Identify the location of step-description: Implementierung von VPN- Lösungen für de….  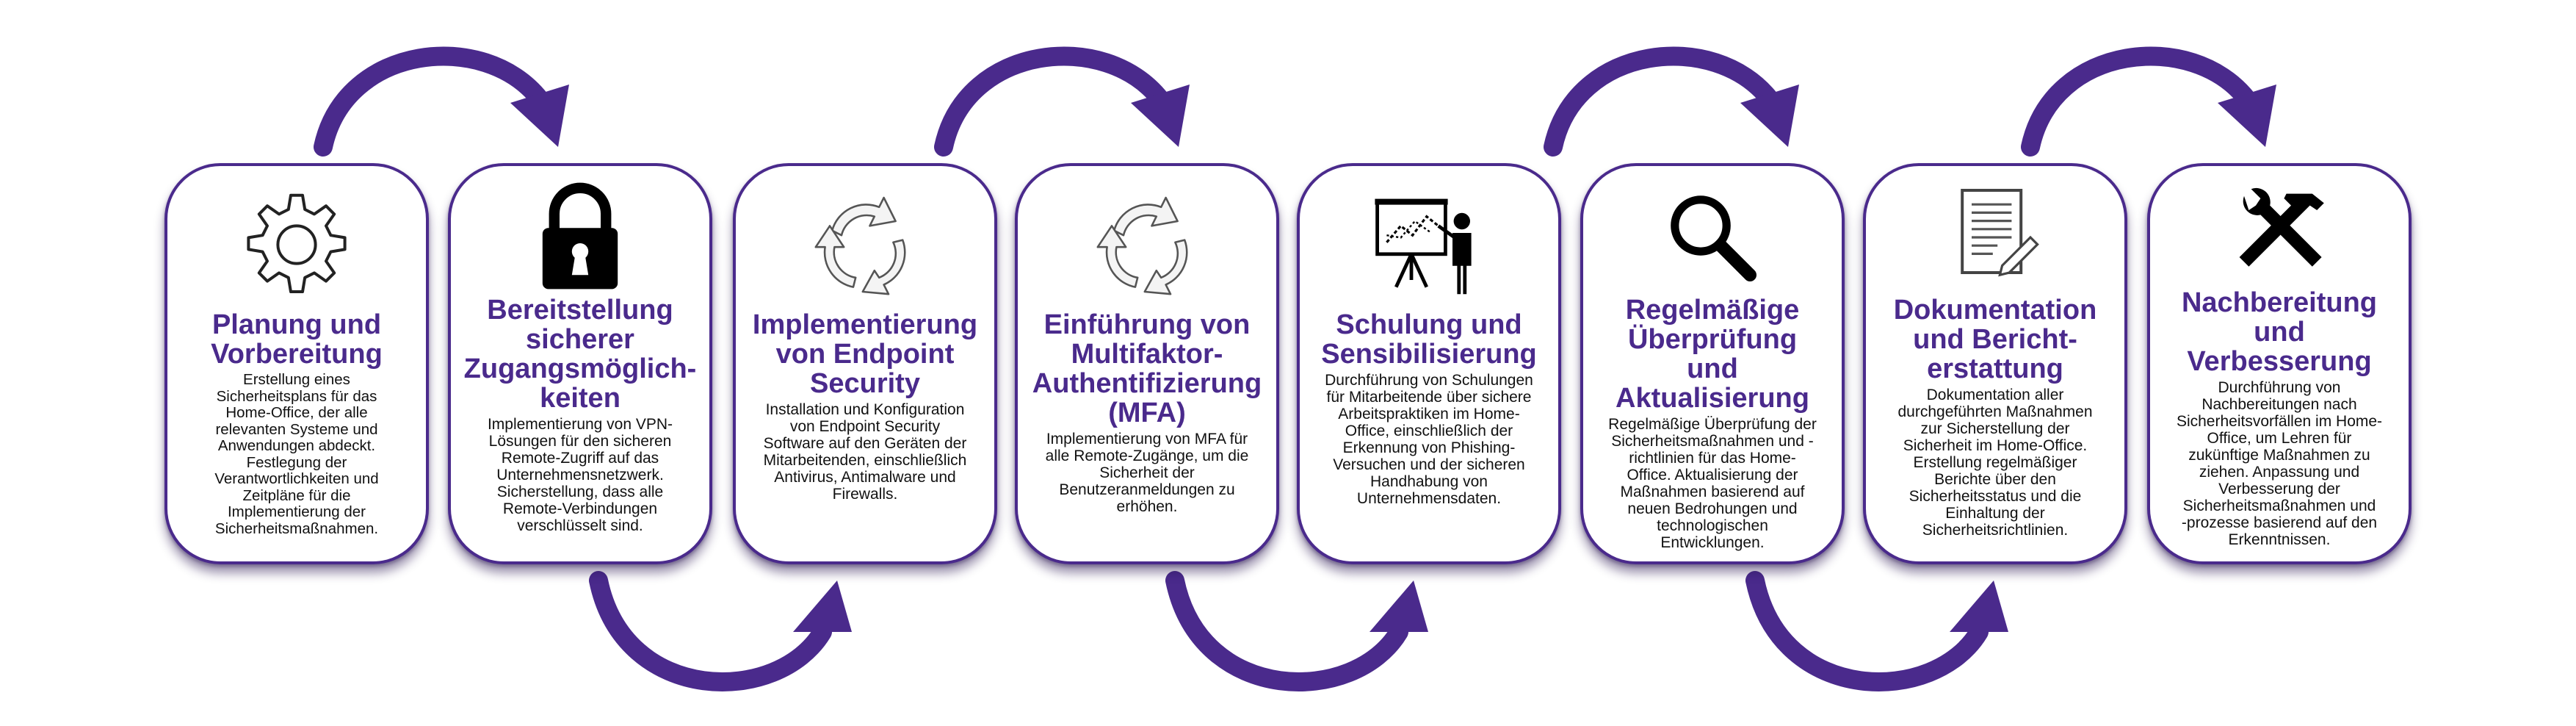
(580, 475).